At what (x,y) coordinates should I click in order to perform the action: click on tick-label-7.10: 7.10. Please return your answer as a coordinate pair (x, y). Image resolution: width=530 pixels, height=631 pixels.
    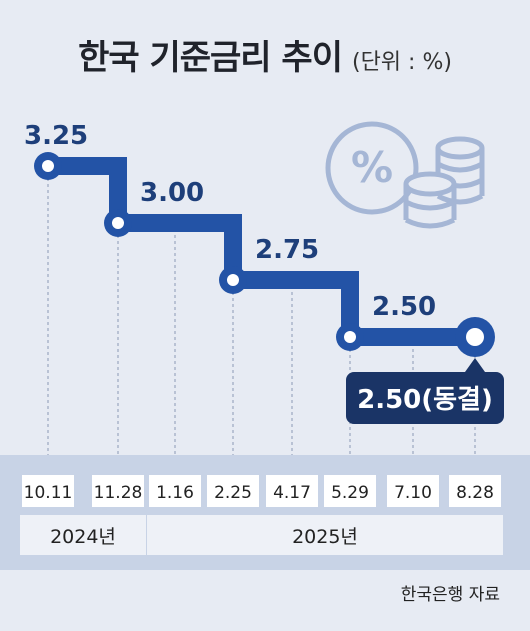
    Looking at the image, I should click on (413, 493).